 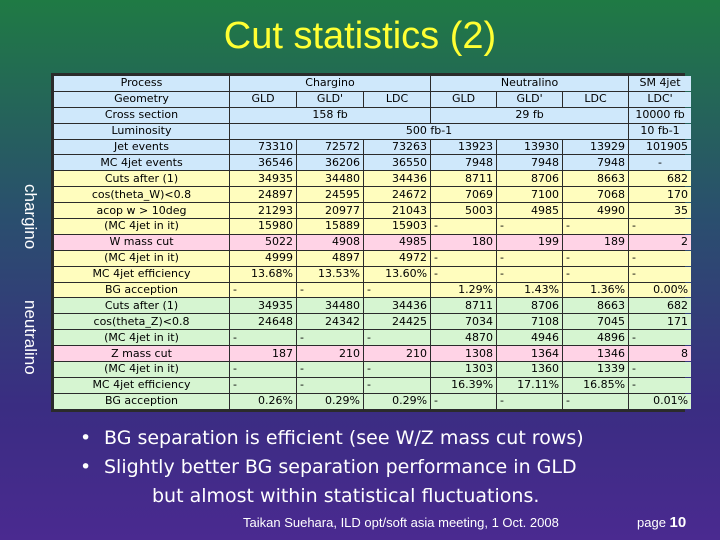 I want to click on mc-events-cell: 36206, so click(x=330, y=163).